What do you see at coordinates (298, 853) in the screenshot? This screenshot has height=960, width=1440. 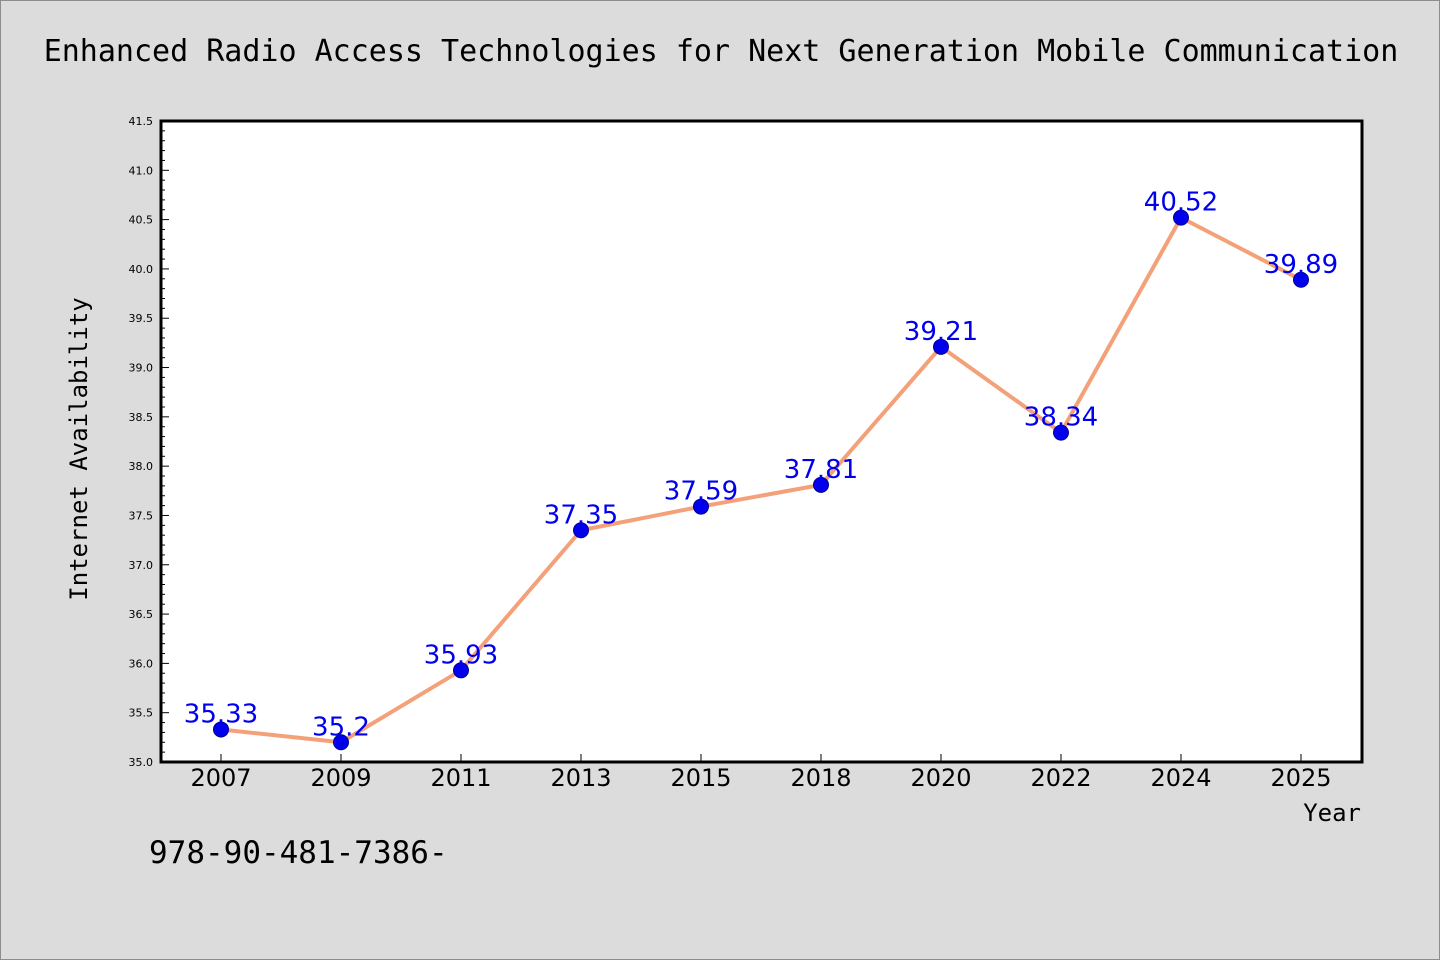 I see `footnote: 978-90-481-7386-` at bounding box center [298, 853].